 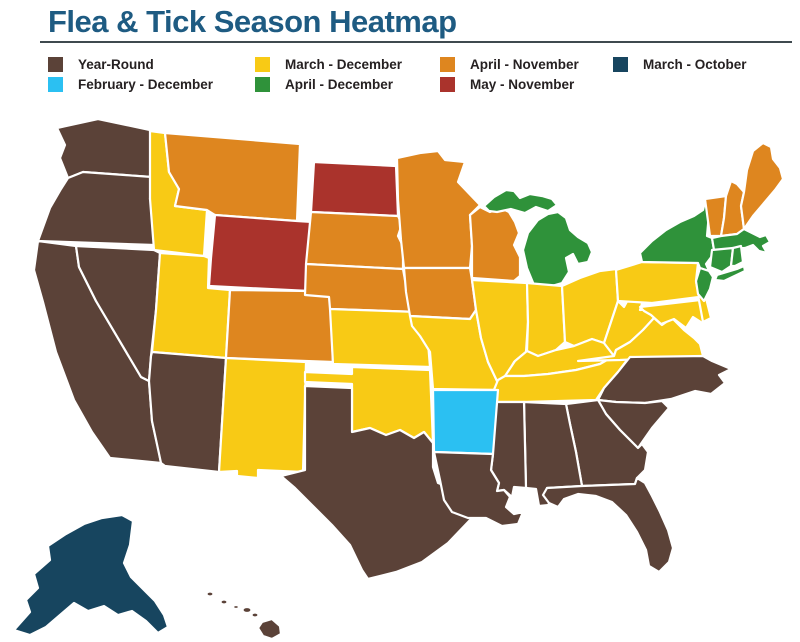 I want to click on legend-swatch-april-december, so click(x=262, y=84).